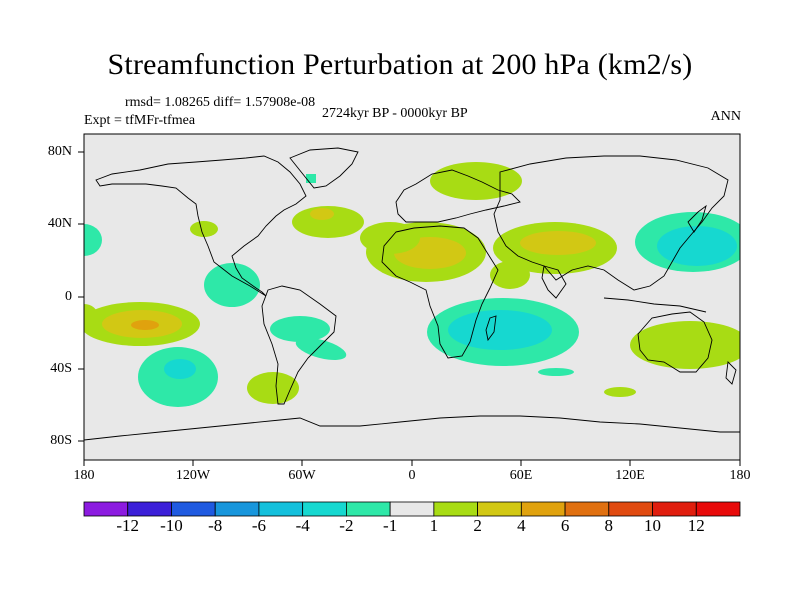 Image resolution: width=800 pixels, height=600 pixels. I want to click on coast-north-america, so click(201, 226).